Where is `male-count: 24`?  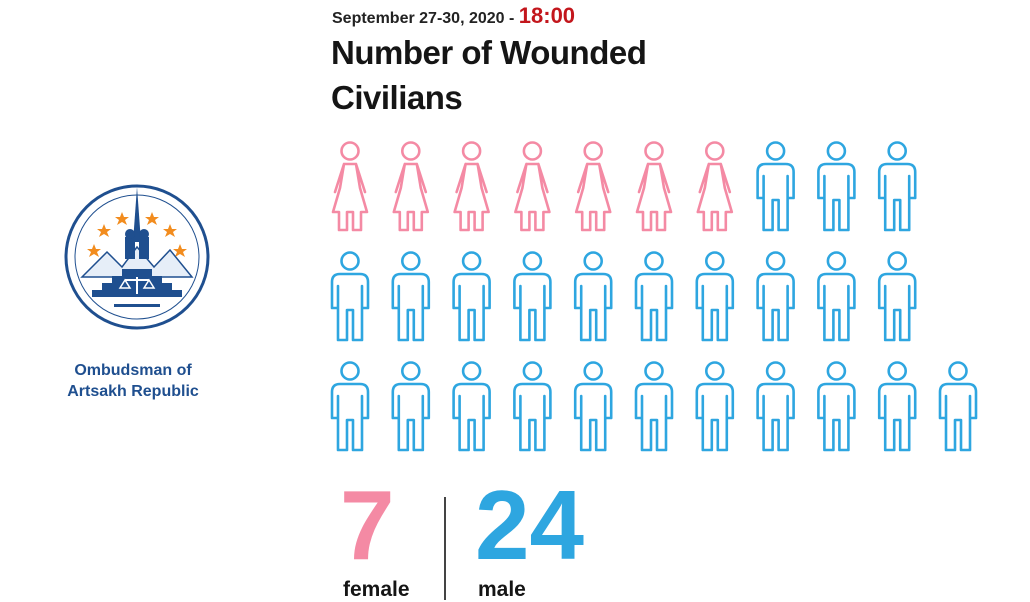
male-count: 24 is located at coordinates (530, 525).